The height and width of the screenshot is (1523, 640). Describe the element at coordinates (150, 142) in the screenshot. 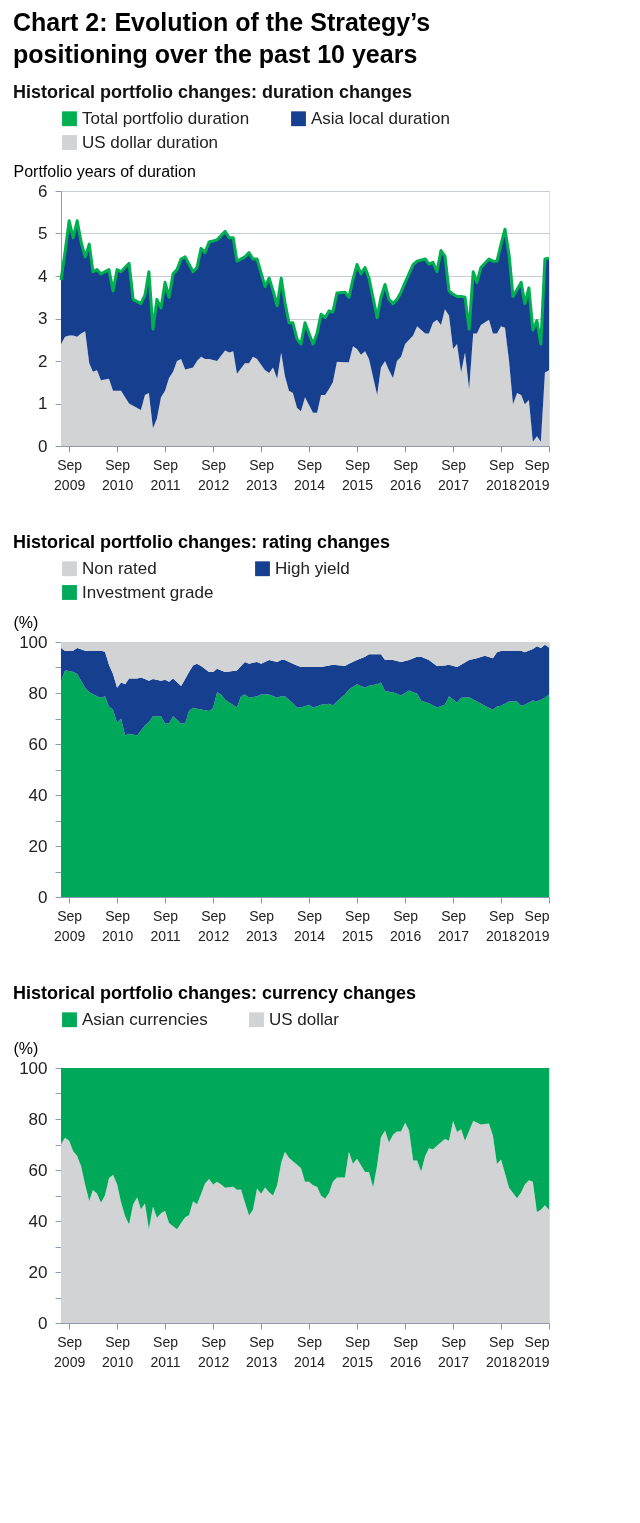

I see `legend-label: US dollar duration` at that location.